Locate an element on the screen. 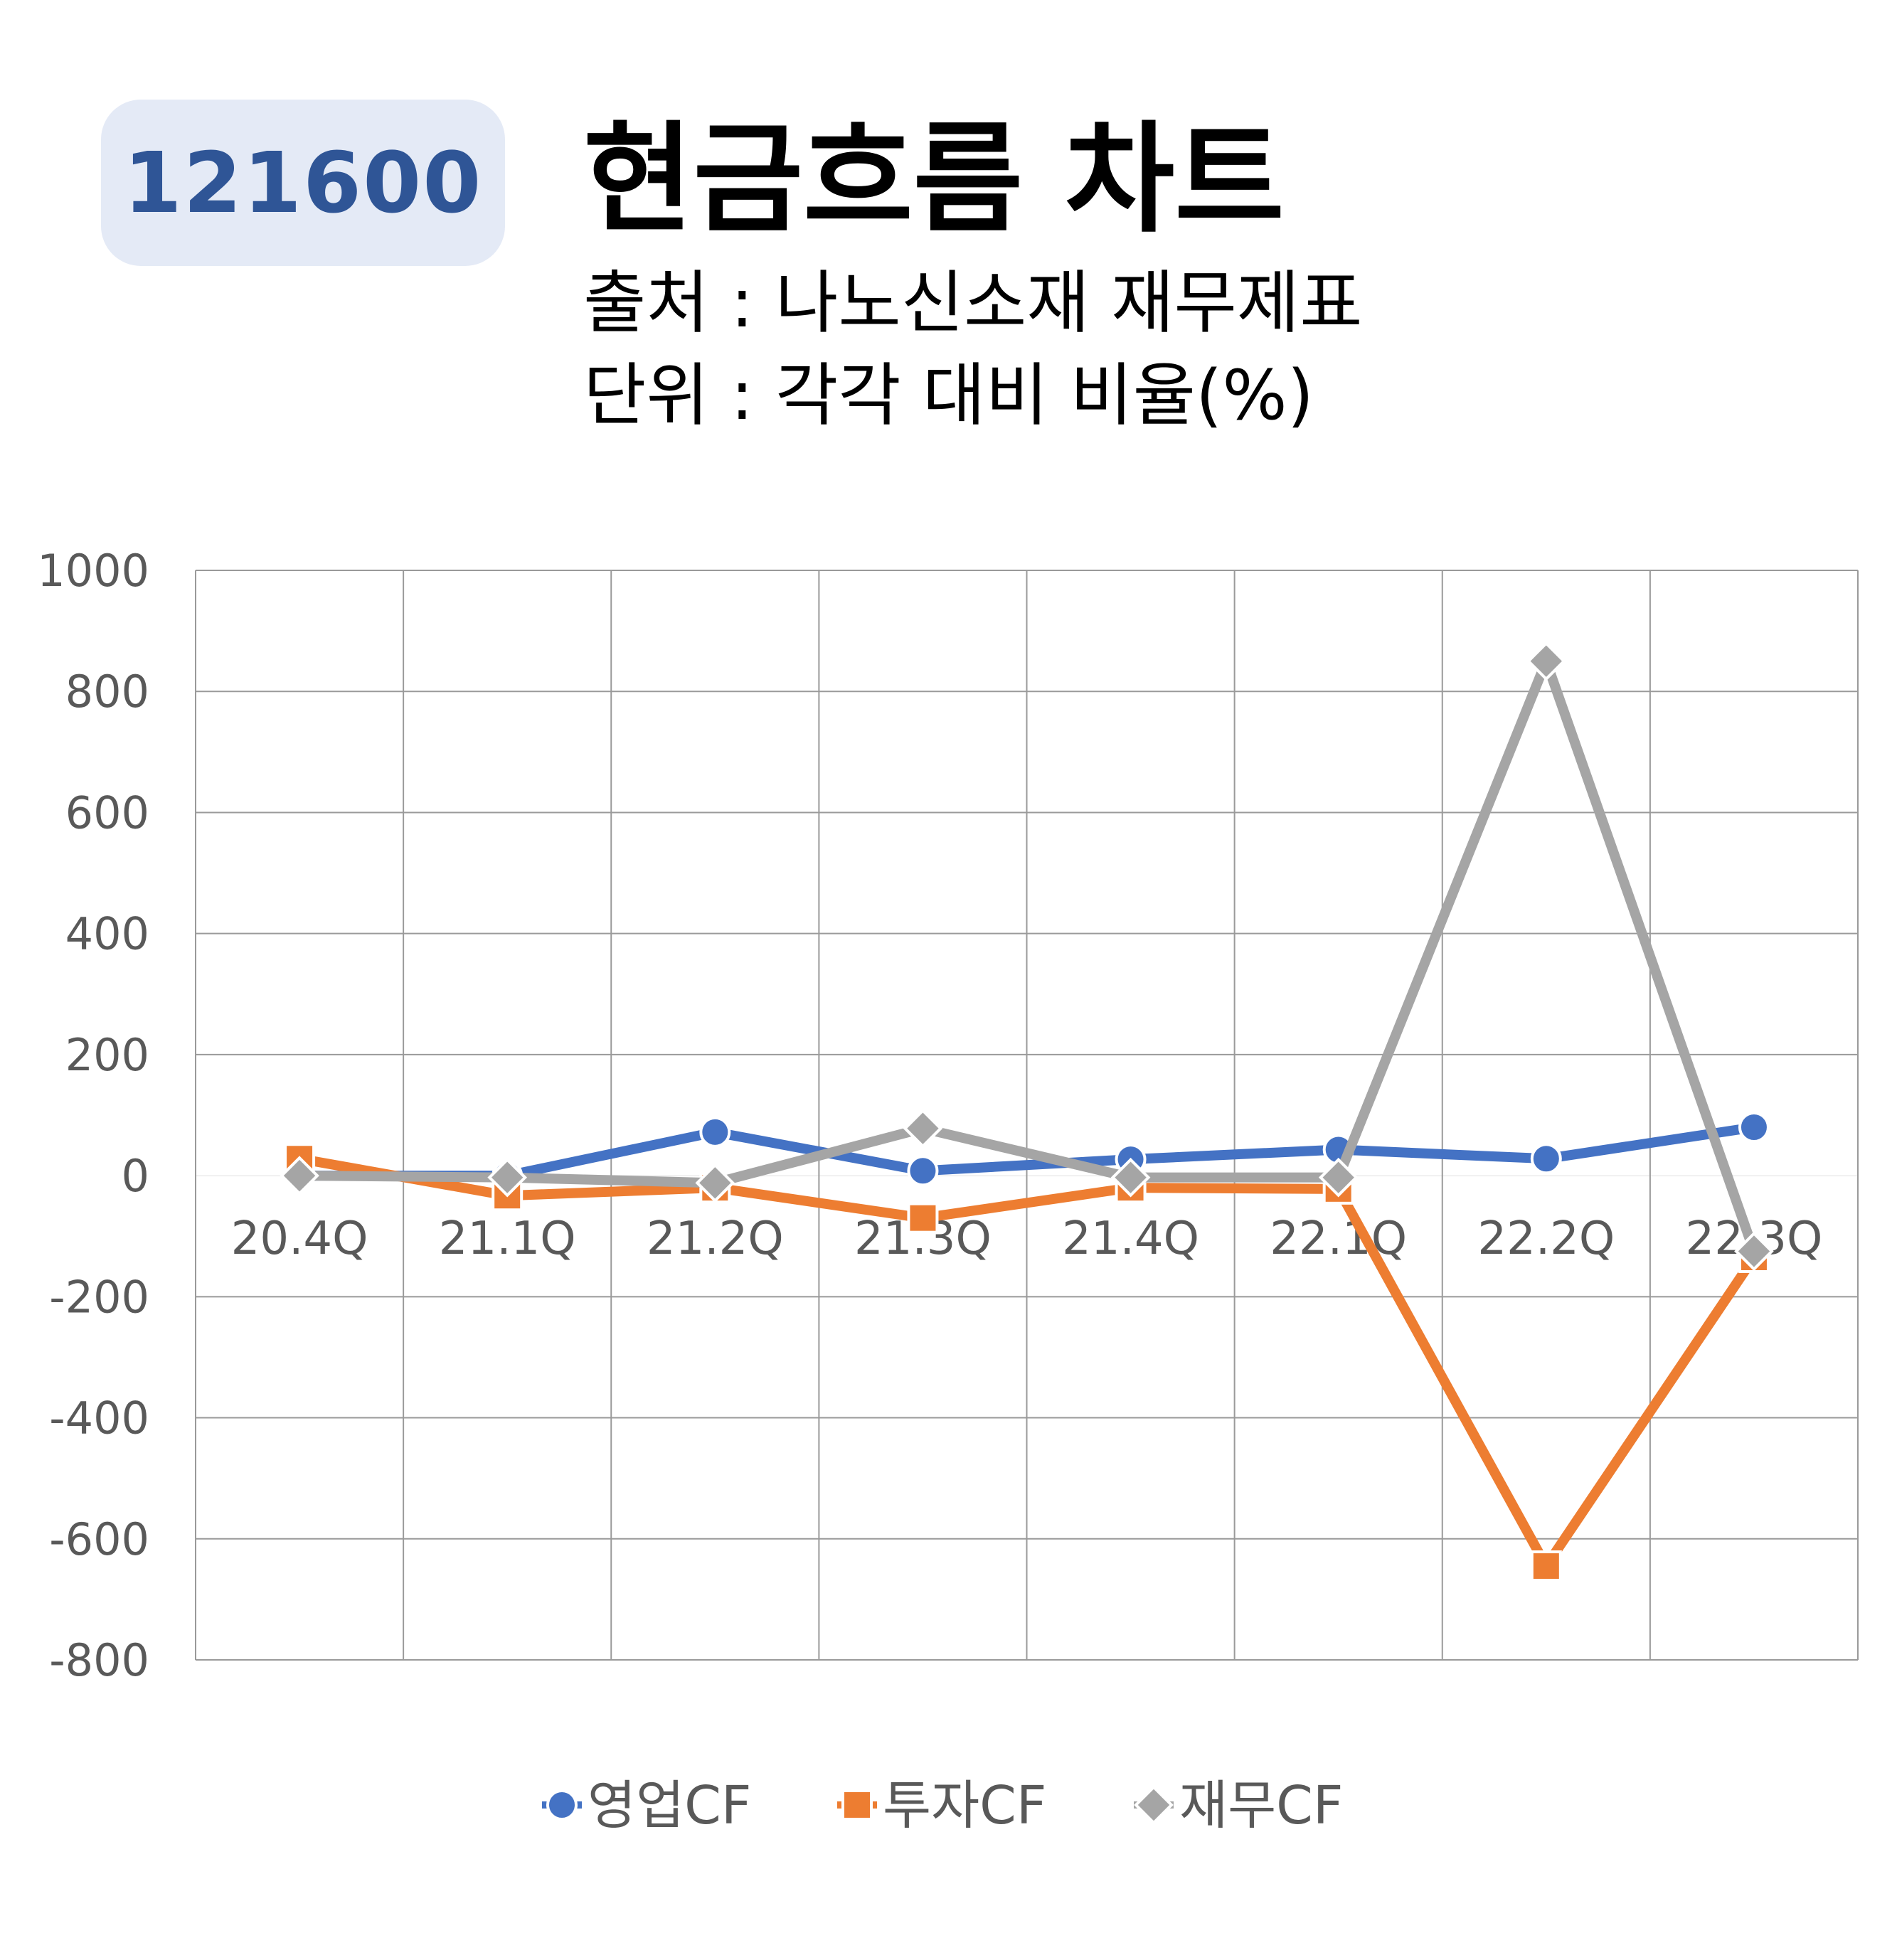 The image size is (1897, 1960). legend-item: 투자CF is located at coordinates (941, 1805).